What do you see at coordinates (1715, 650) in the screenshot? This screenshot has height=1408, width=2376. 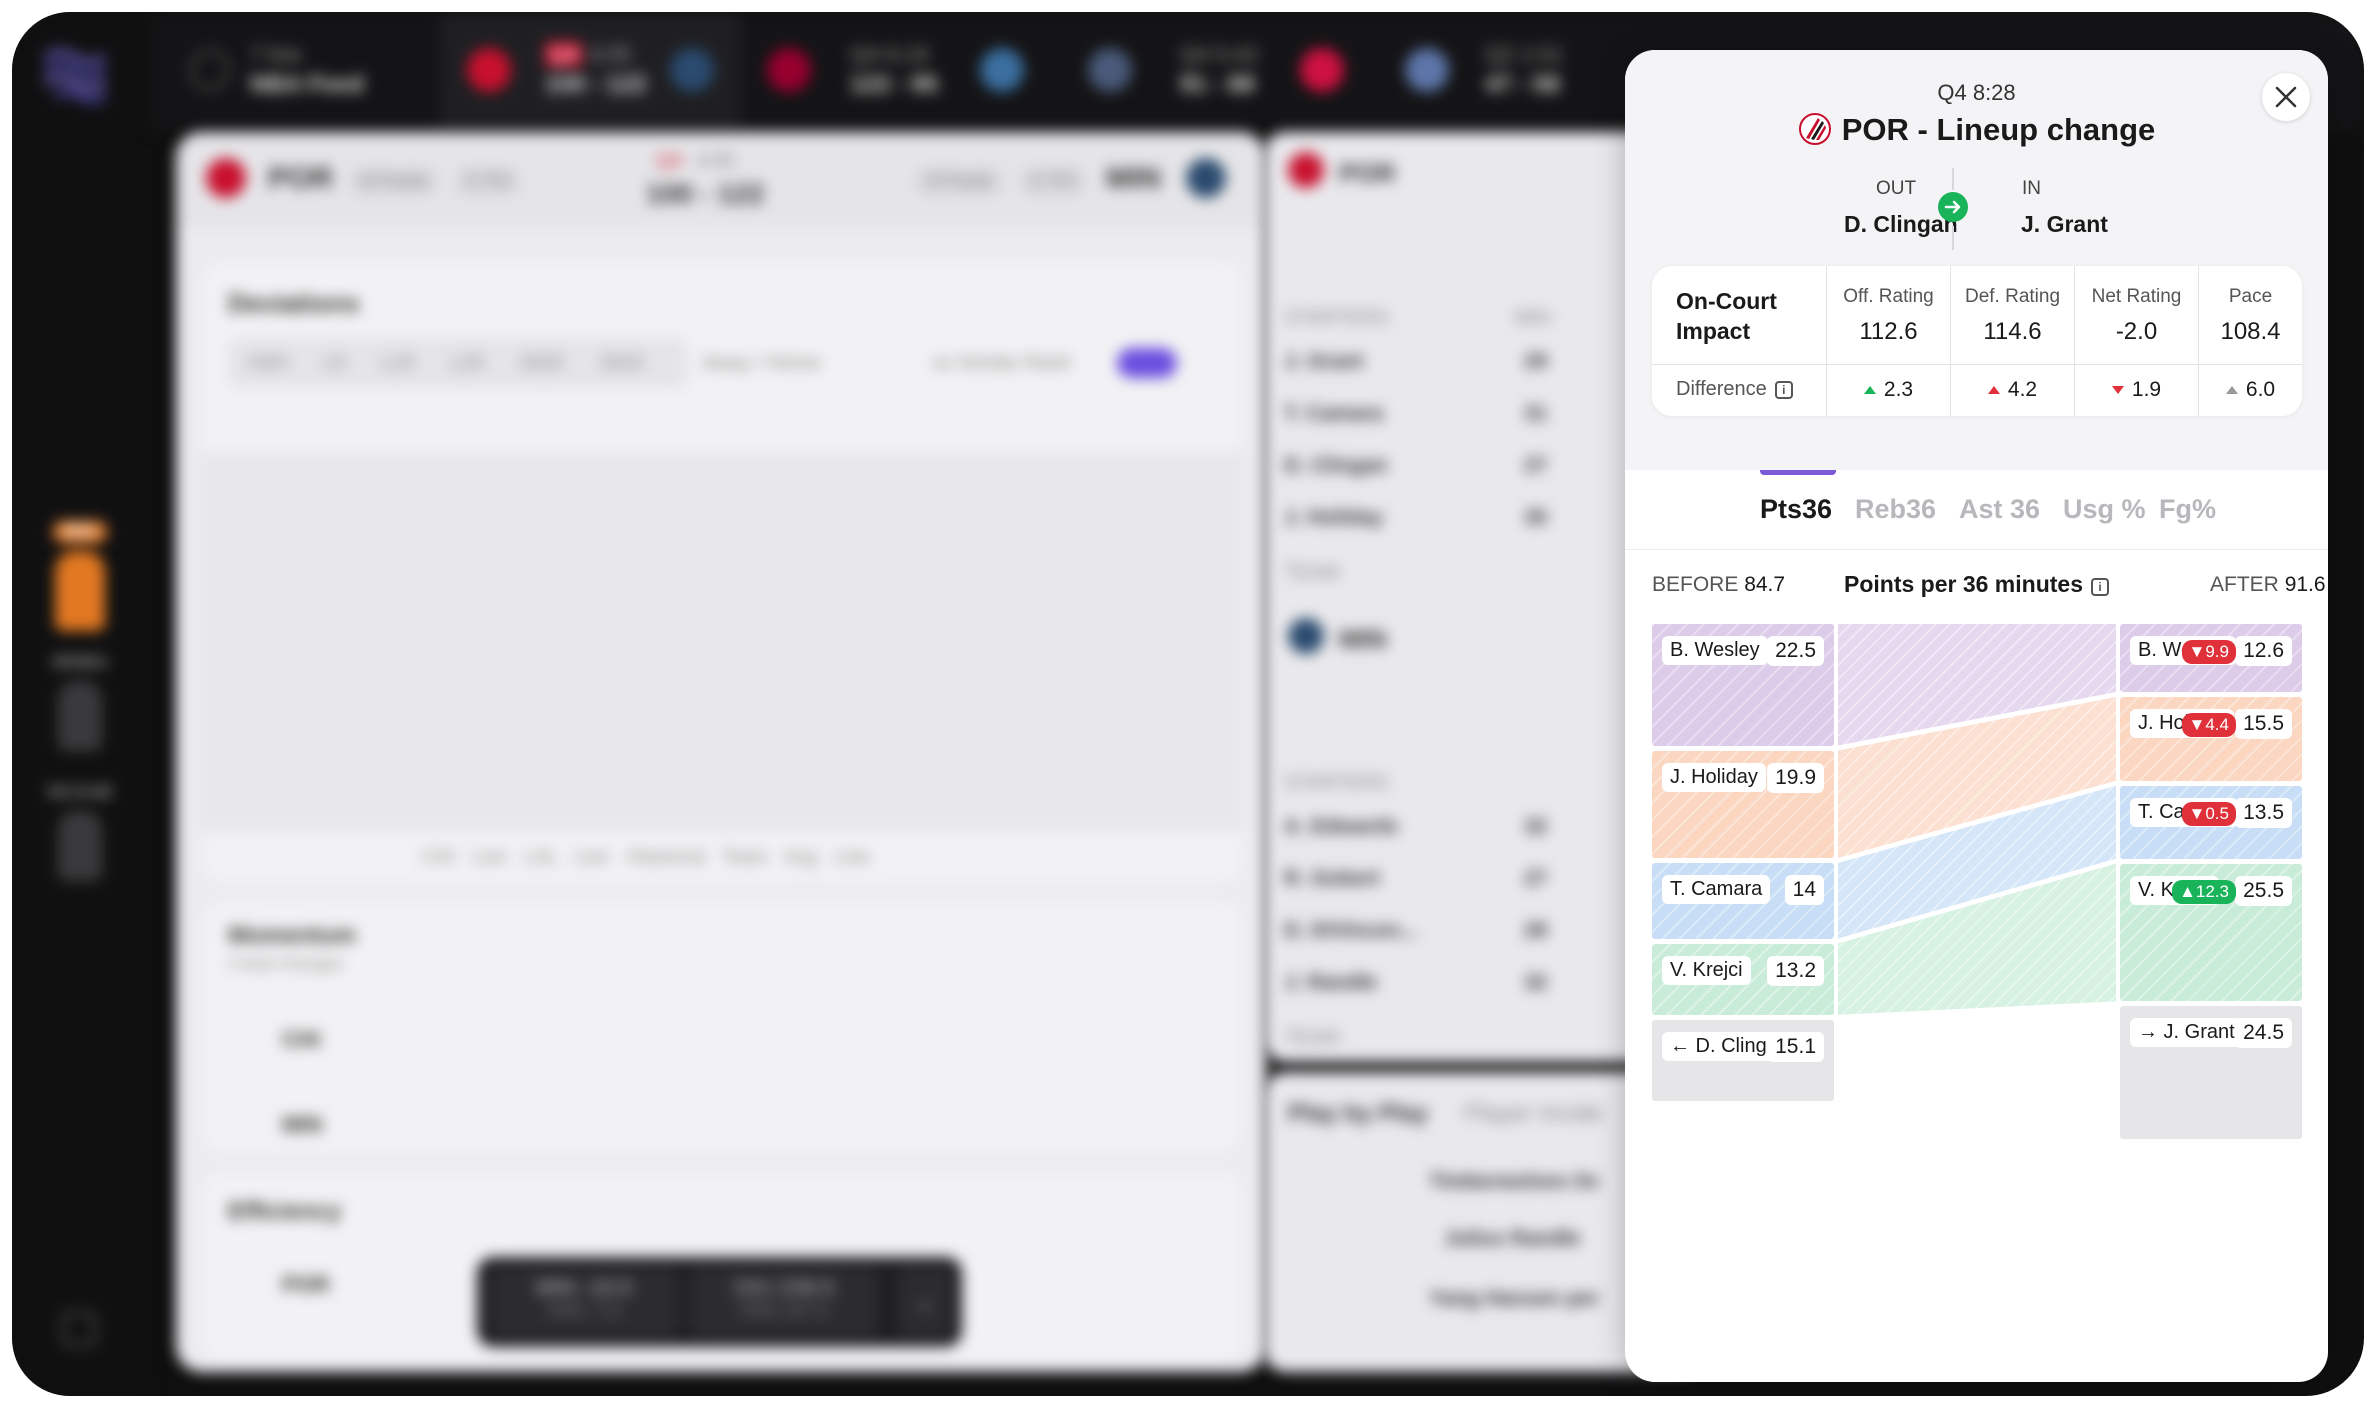 I see `player-name: B. Wesley` at bounding box center [1715, 650].